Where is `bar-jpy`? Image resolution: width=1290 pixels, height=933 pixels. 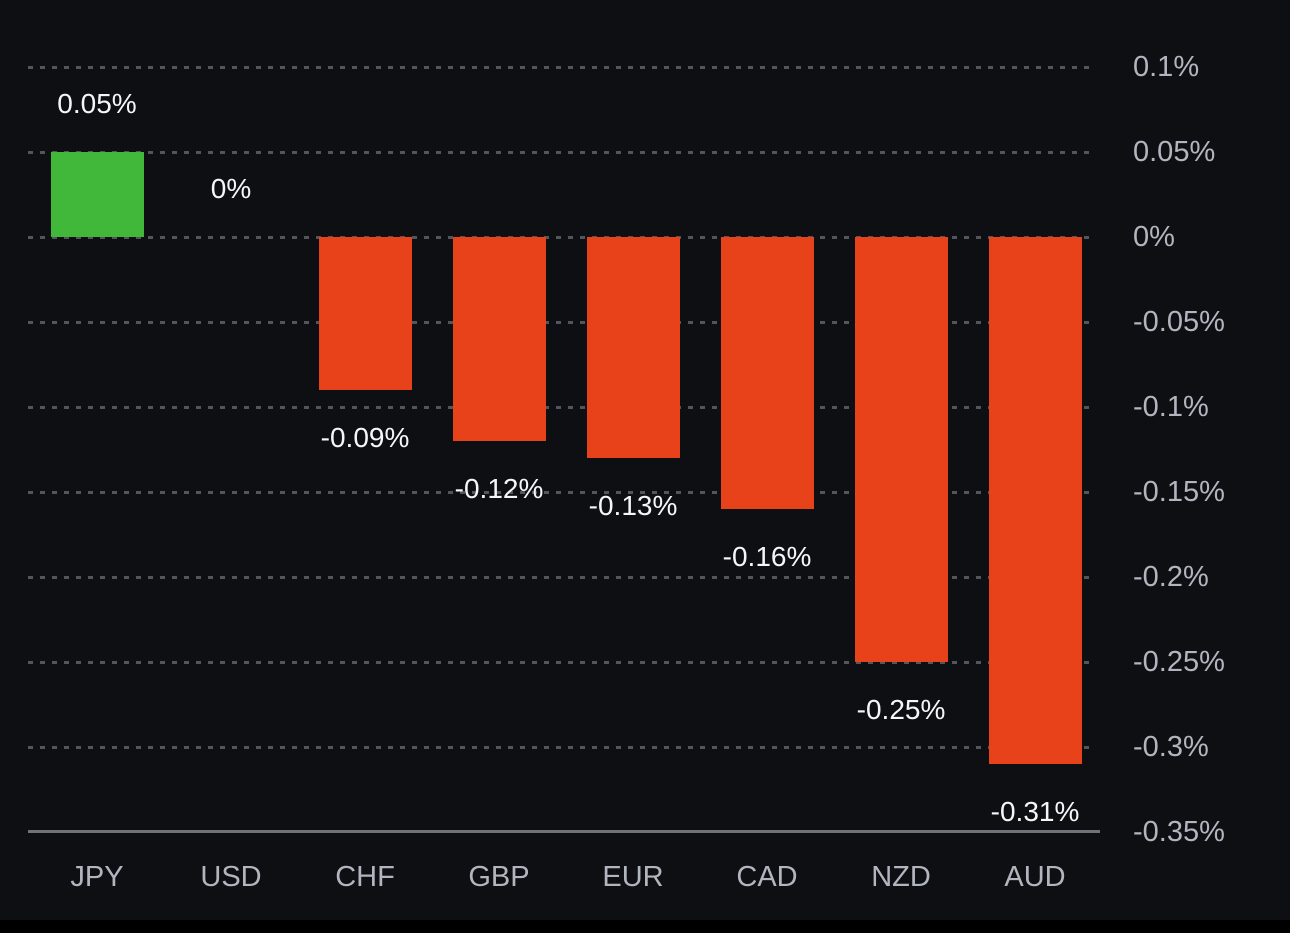 bar-jpy is located at coordinates (97, 194).